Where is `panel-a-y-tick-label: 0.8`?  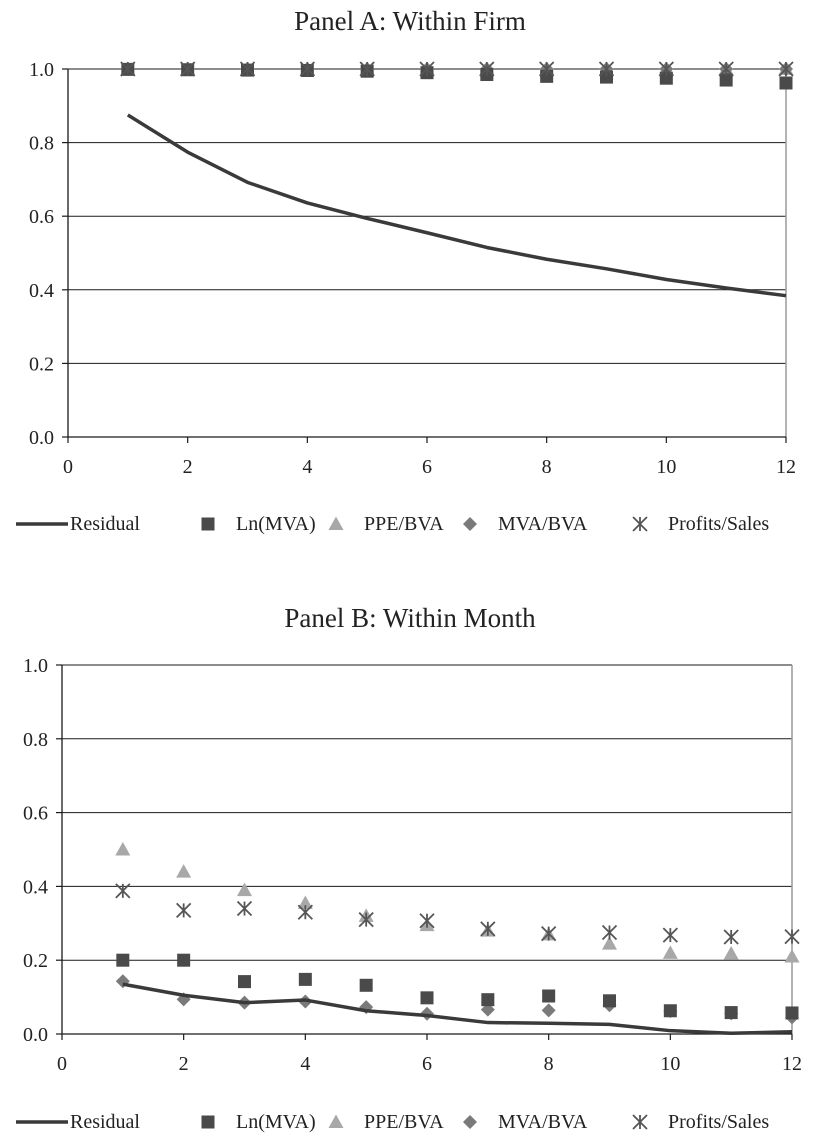 panel-a-y-tick-label: 0.8 is located at coordinates (41, 144).